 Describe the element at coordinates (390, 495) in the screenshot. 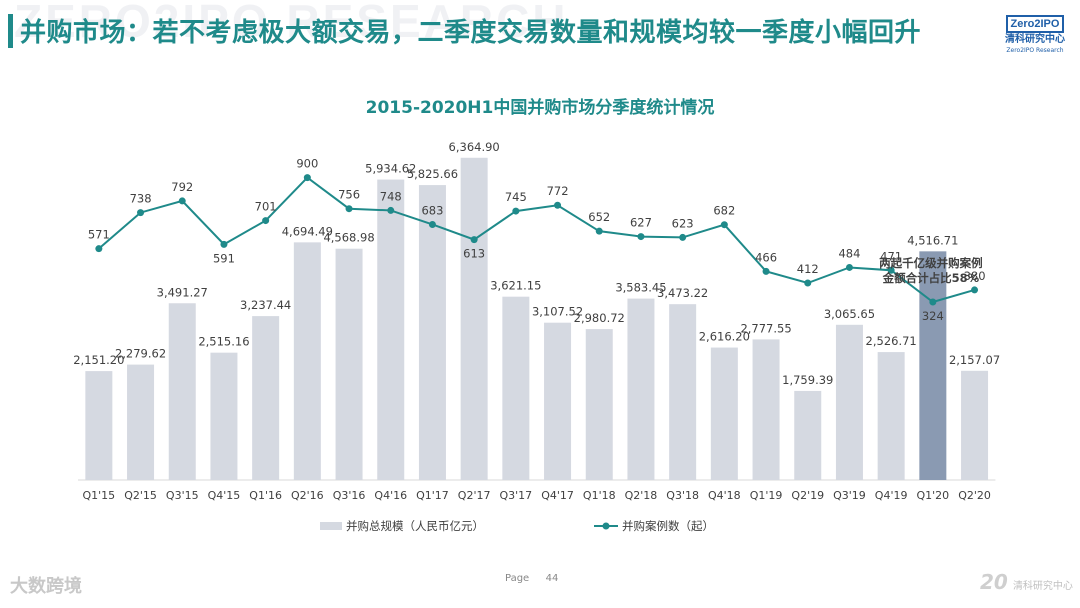

I see `x-tick-label: Q4'16` at that location.